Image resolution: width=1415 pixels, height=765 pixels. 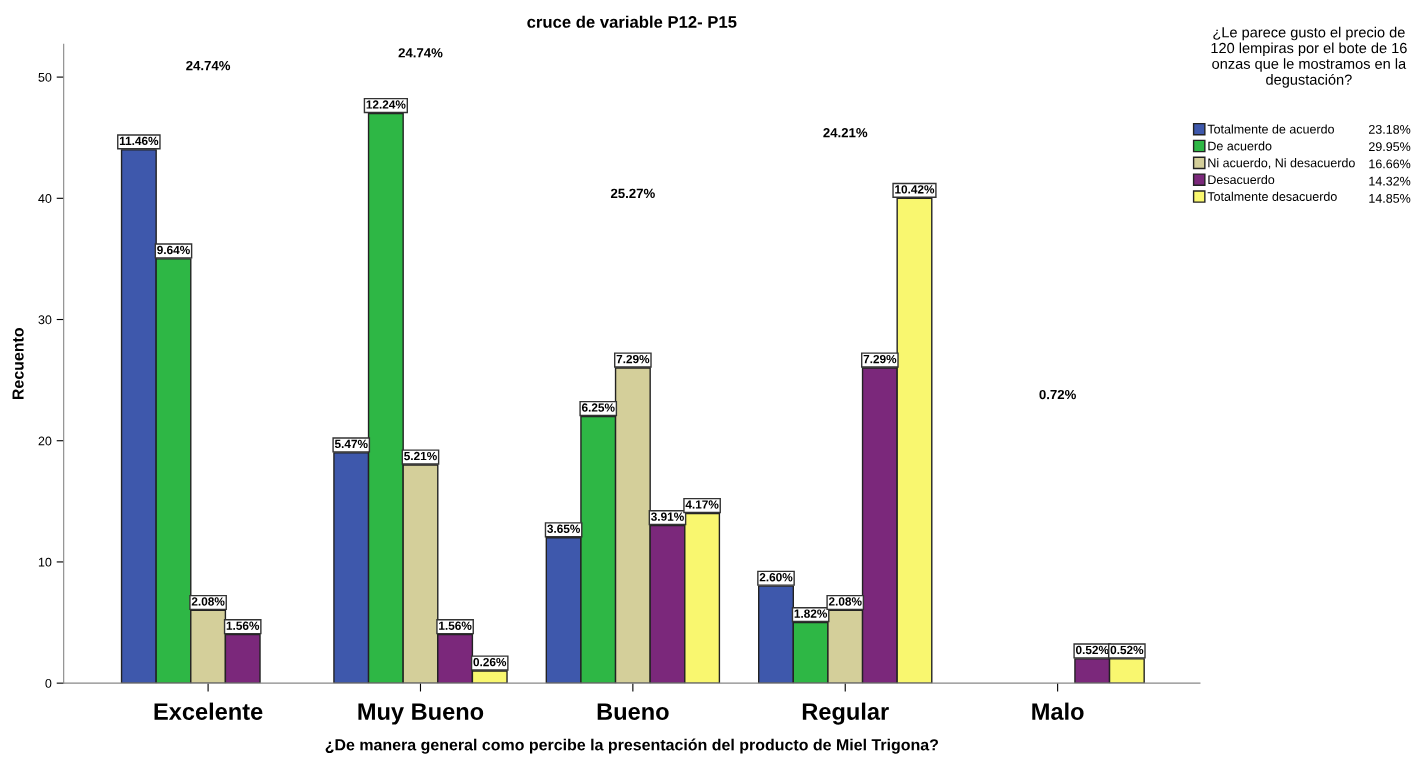 What do you see at coordinates (1389, 129) in the screenshot?
I see `text: 23.18%` at bounding box center [1389, 129].